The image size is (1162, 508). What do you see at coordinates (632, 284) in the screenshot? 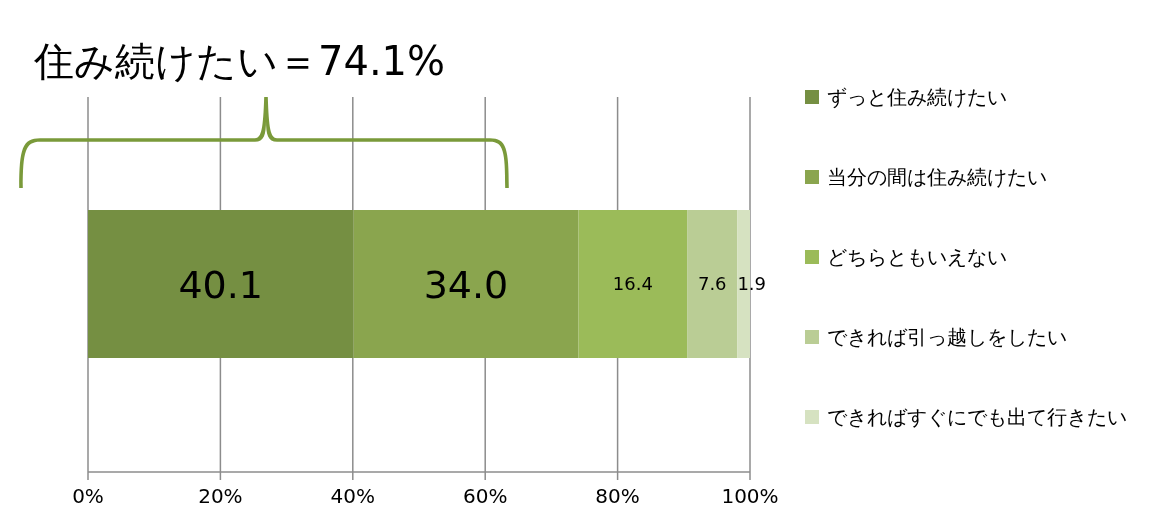
I see `data-label: 16.4` at bounding box center [632, 284].